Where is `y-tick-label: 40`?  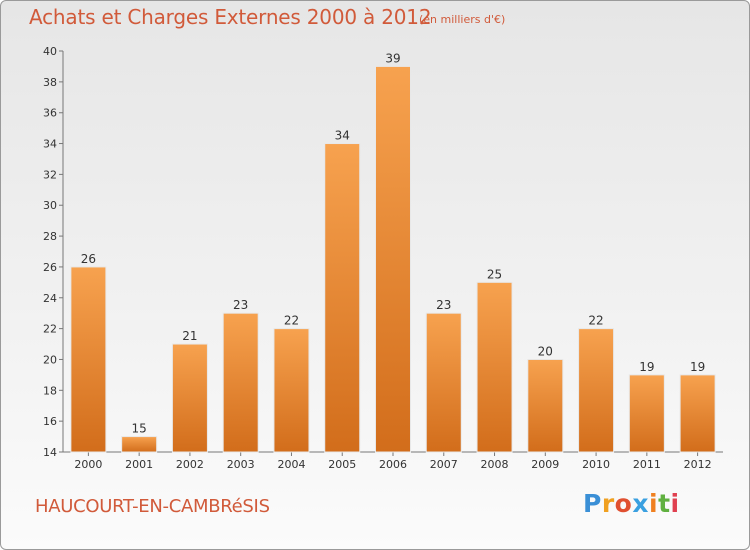
y-tick-label: 40 is located at coordinates (50, 51).